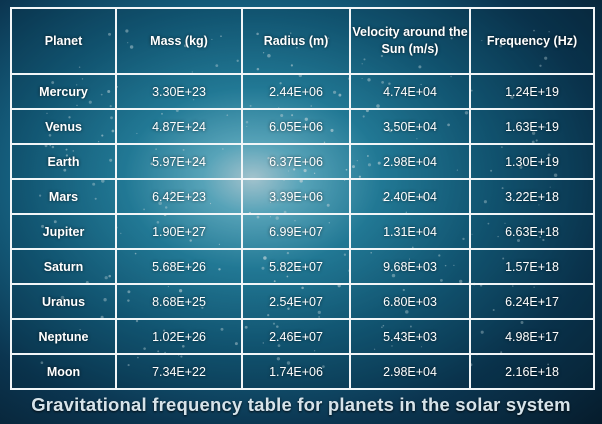  Describe the element at coordinates (63, 126) in the screenshot. I see `planet-name: Venus` at that location.